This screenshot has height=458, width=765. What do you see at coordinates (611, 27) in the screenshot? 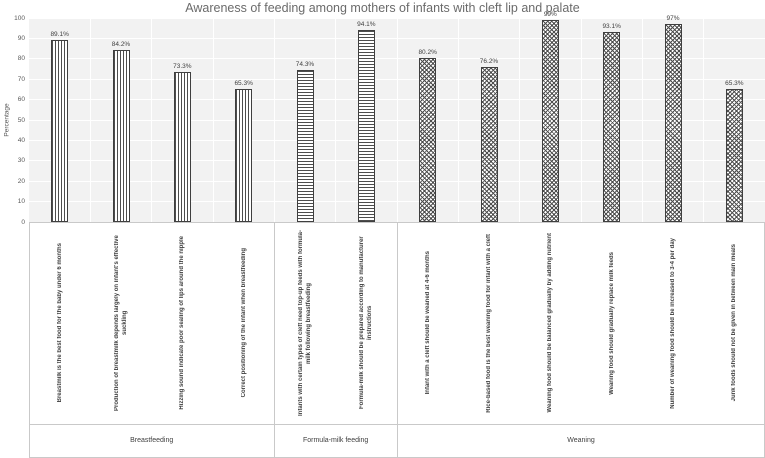
I see `bar-value-label: 93.1%` at bounding box center [611, 27].